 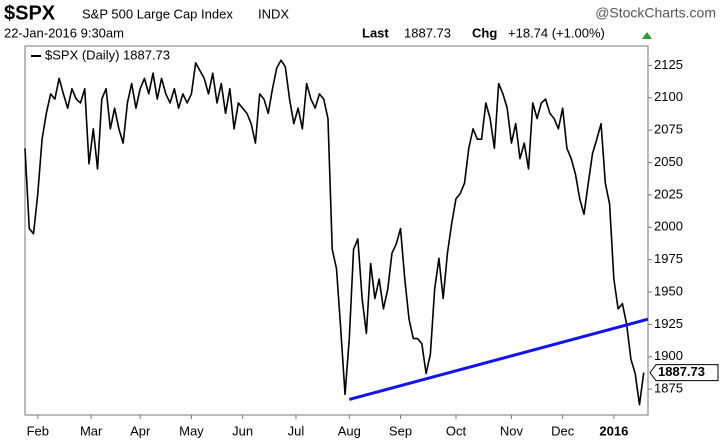 What do you see at coordinates (375, 32) in the screenshot?
I see `last-label: Last` at bounding box center [375, 32].